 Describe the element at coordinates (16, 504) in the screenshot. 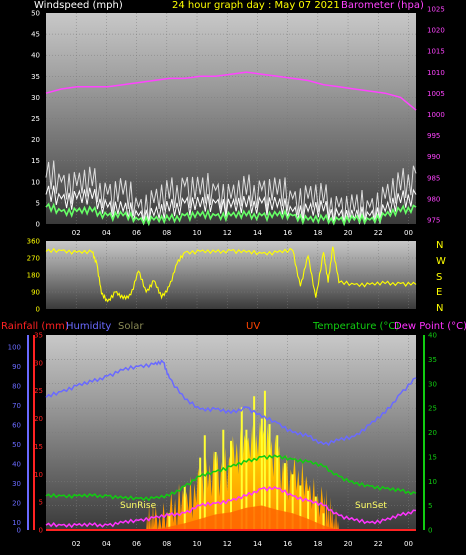

I see `humidity-y-tick-label: 20` at that location.